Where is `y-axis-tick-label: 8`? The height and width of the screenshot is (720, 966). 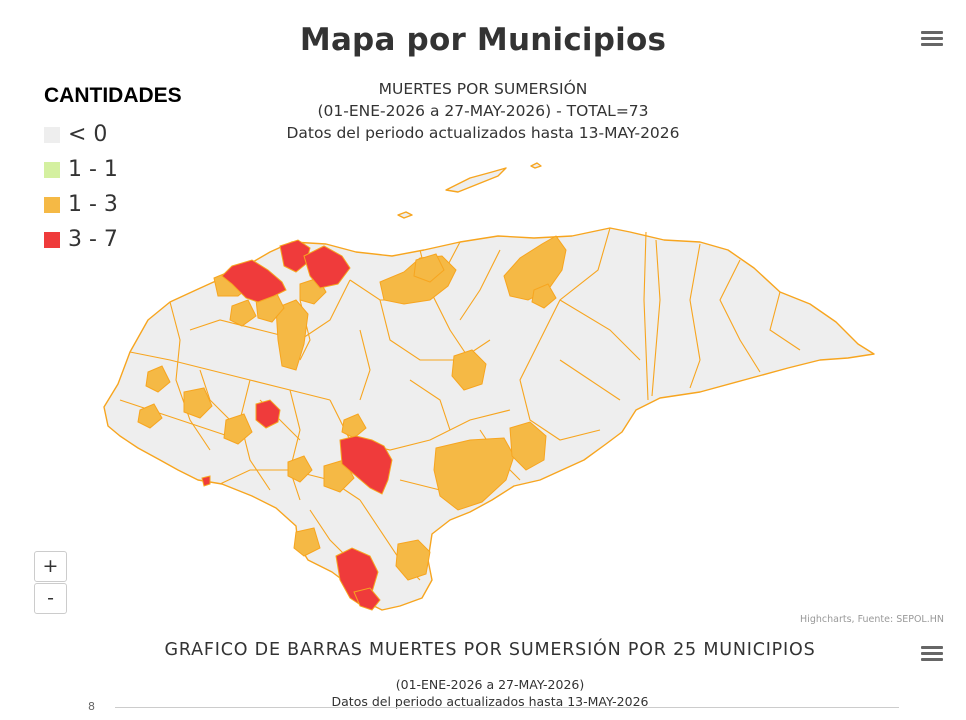 y-axis-tick-label: 8 is located at coordinates (91, 706).